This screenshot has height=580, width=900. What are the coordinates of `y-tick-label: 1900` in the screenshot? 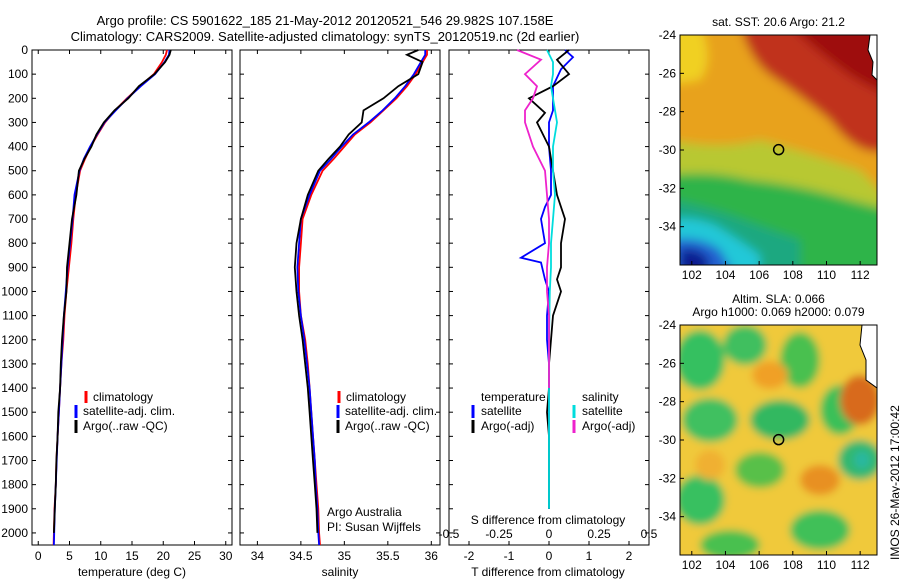 It's located at (14, 509).